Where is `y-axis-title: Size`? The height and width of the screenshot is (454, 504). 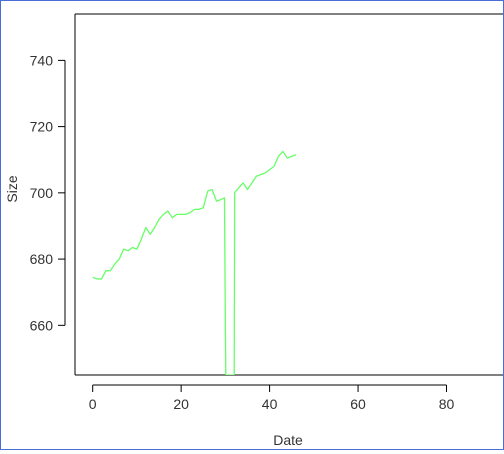 y-axis-title: Size is located at coordinates (12, 188).